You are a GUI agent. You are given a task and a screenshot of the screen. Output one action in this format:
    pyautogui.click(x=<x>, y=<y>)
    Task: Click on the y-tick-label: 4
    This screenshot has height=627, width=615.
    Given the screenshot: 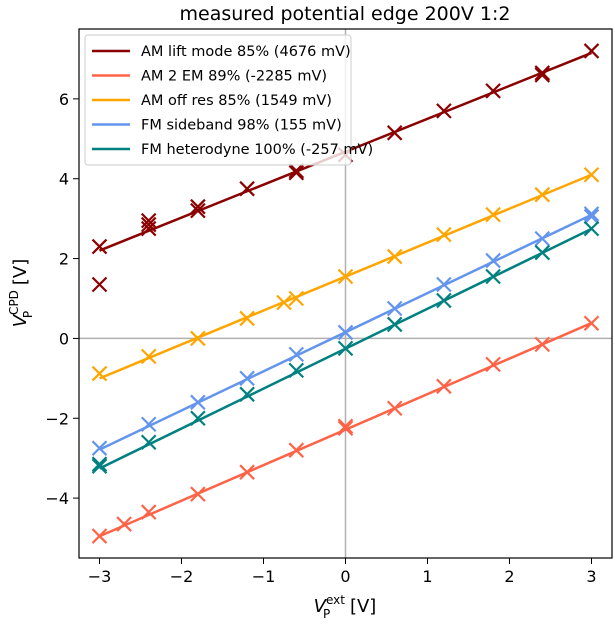 What is the action you would take?
    pyautogui.click(x=64, y=179)
    